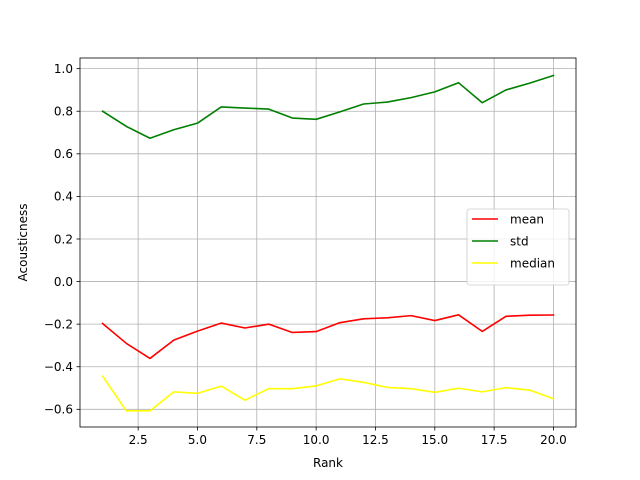 The image size is (640, 480). What do you see at coordinates (197, 440) in the screenshot?
I see `x-tick-label: 5.0` at bounding box center [197, 440].